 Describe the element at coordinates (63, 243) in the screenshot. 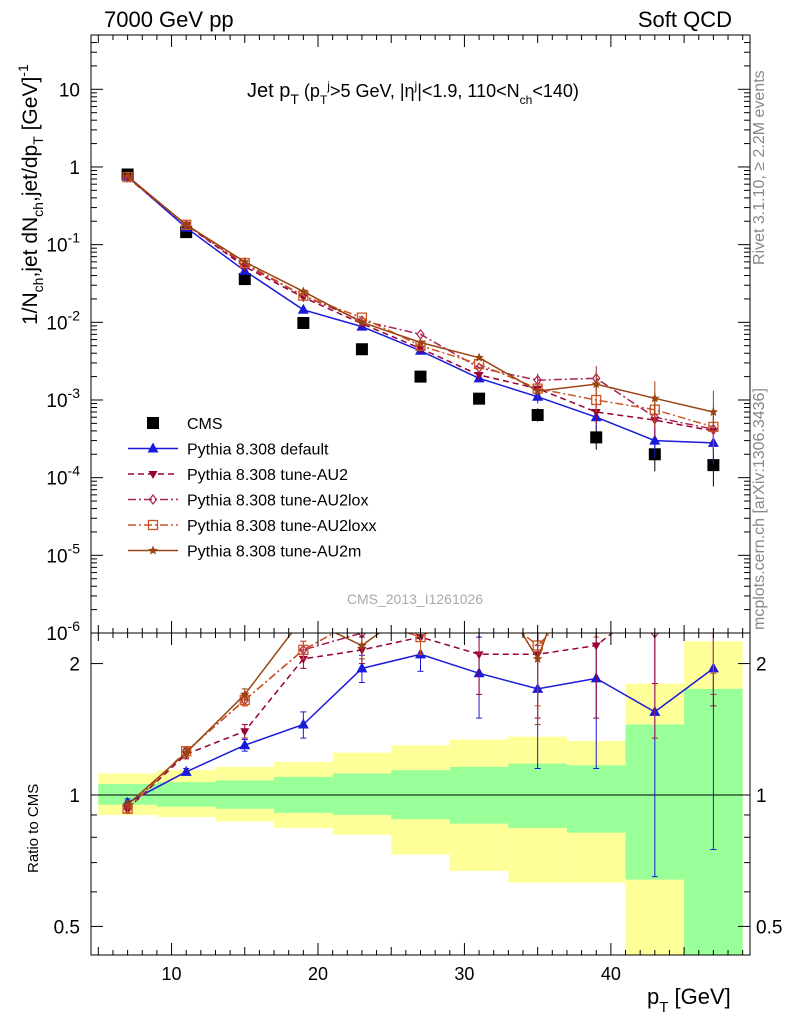

I see `main-y-tick-label: 10⁻¹` at that location.